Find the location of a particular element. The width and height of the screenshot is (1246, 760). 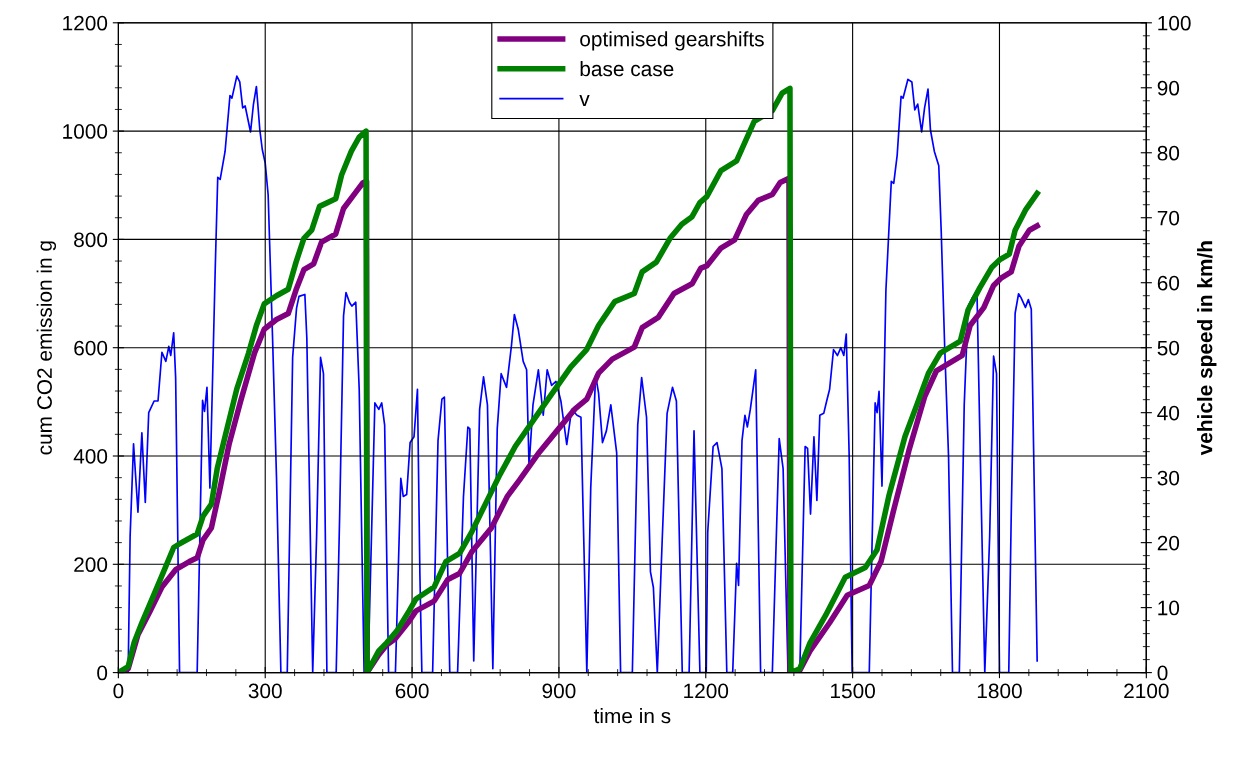

x-tick-label: 0 is located at coordinates (118, 691).